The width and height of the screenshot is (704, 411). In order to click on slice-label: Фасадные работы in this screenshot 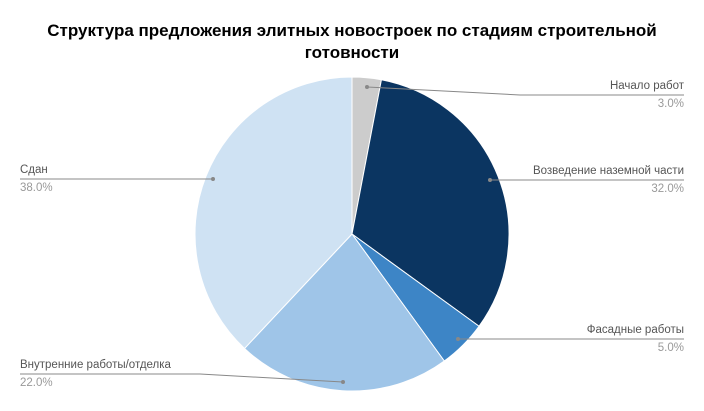, I will do `click(635, 330)`.